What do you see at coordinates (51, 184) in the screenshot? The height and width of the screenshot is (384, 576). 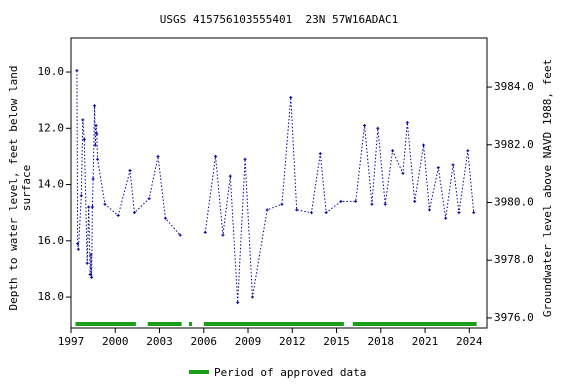 I see `y-tick-label: 14.0` at bounding box center [51, 184].